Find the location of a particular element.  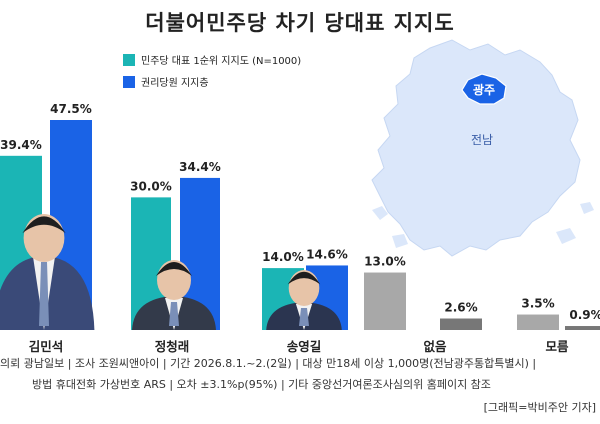

category-label-1: 정청래 is located at coordinates (172, 346).